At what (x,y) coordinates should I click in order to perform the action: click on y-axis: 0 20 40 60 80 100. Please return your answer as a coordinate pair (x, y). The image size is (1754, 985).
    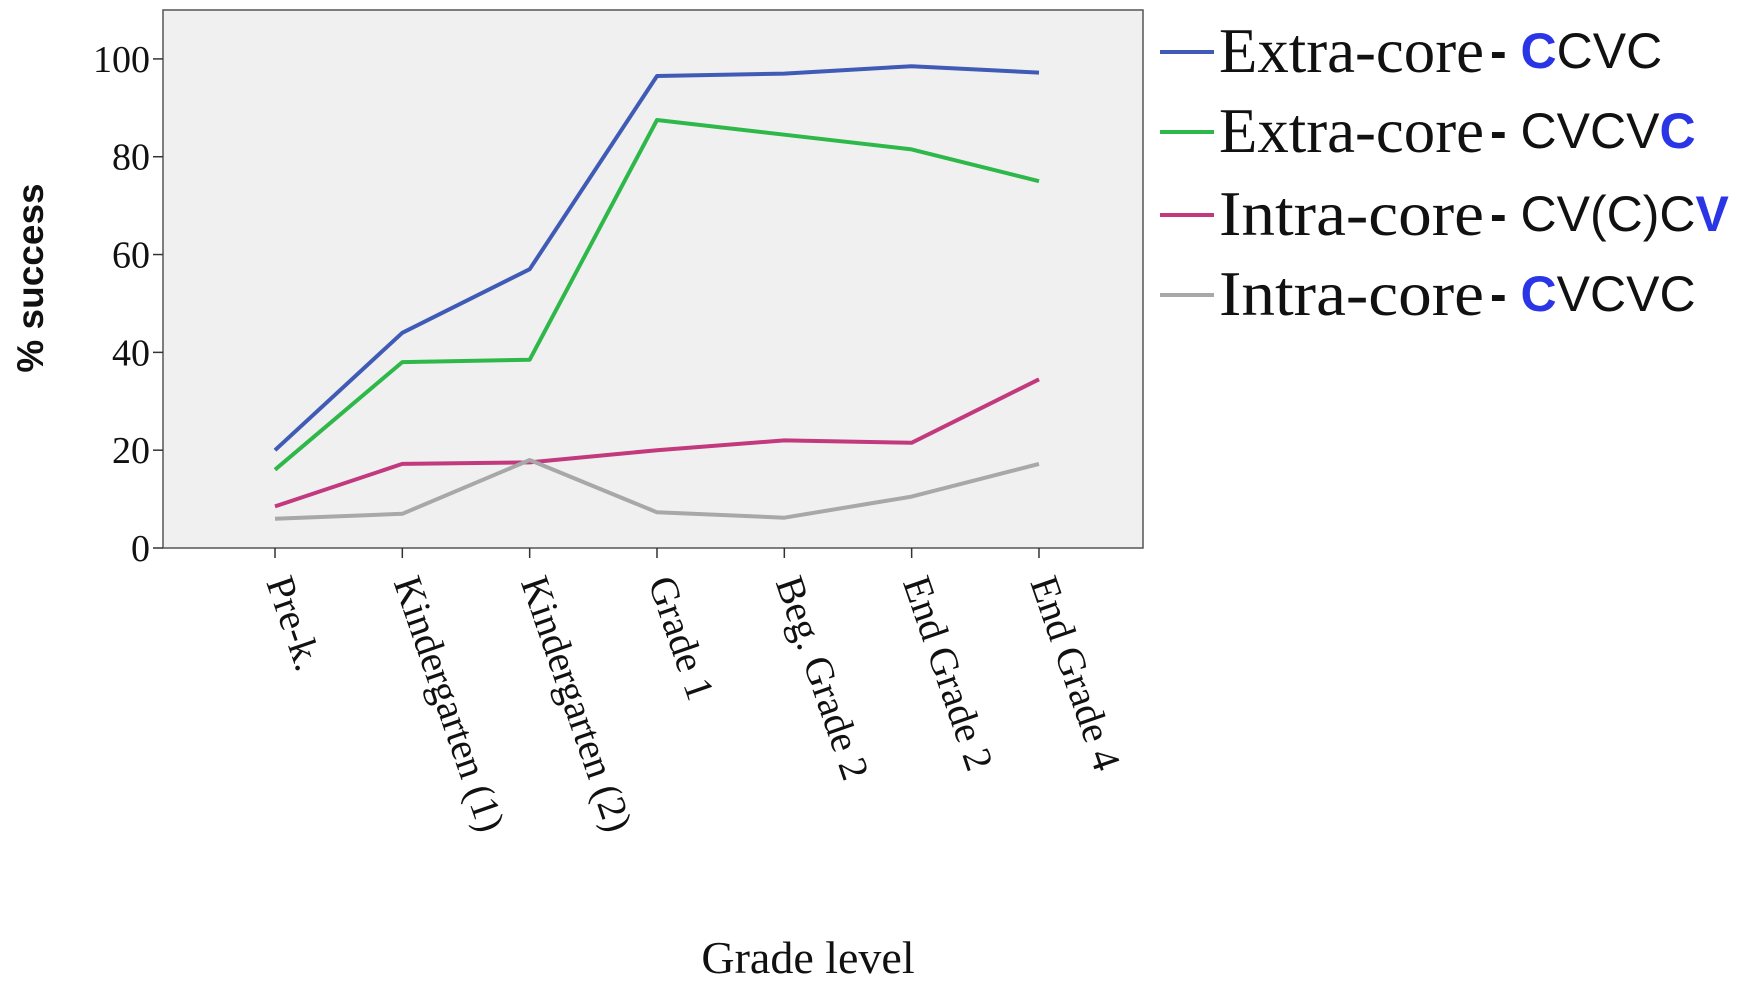
    Looking at the image, I should click on (128, 304).